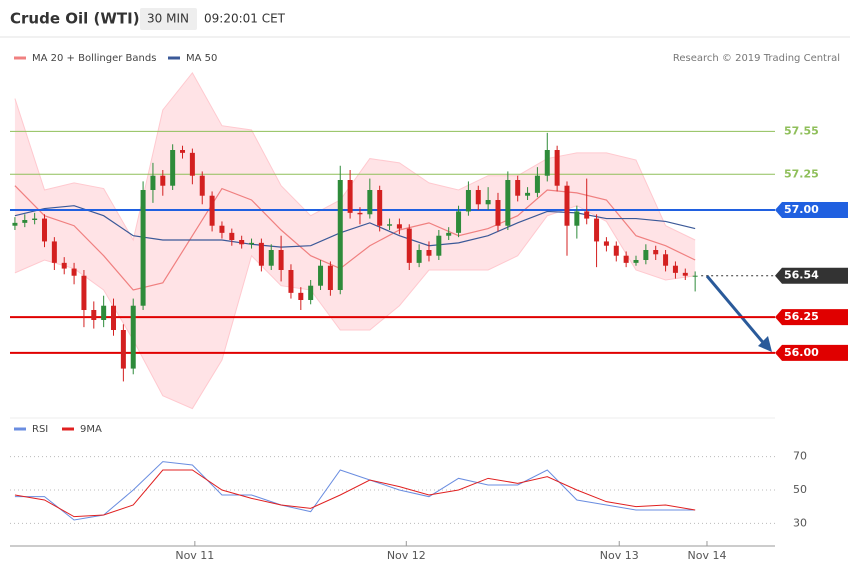  What do you see at coordinates (245, 19) in the screenshot?
I see `time: 09:20:01 CET` at bounding box center [245, 19].